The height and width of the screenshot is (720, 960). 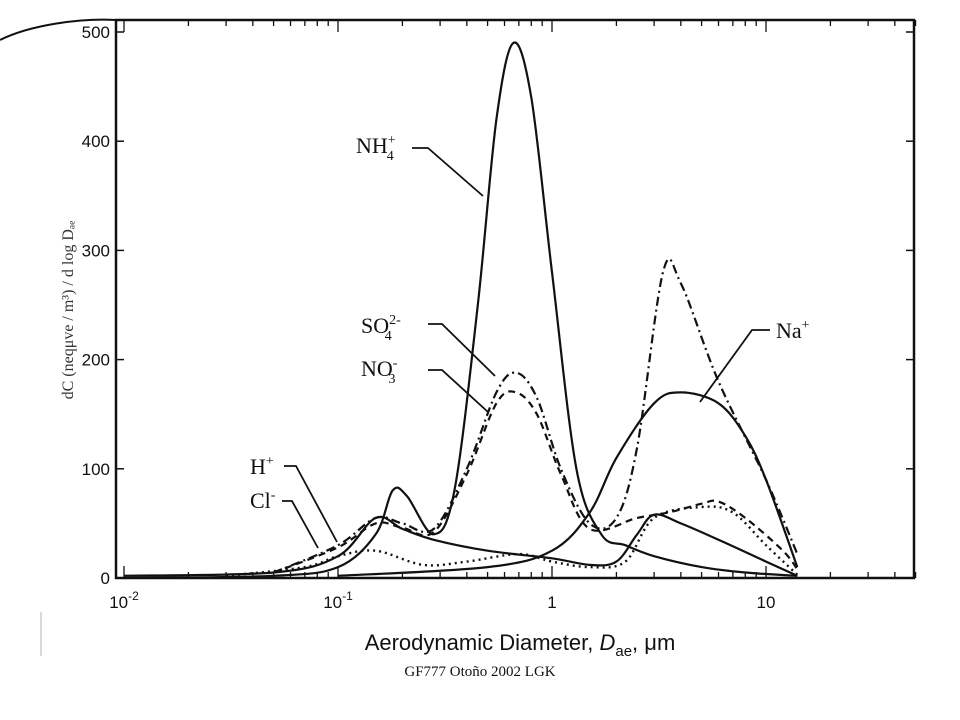 I want to click on x-axis-label-sub: ae, so click(x=623, y=651).